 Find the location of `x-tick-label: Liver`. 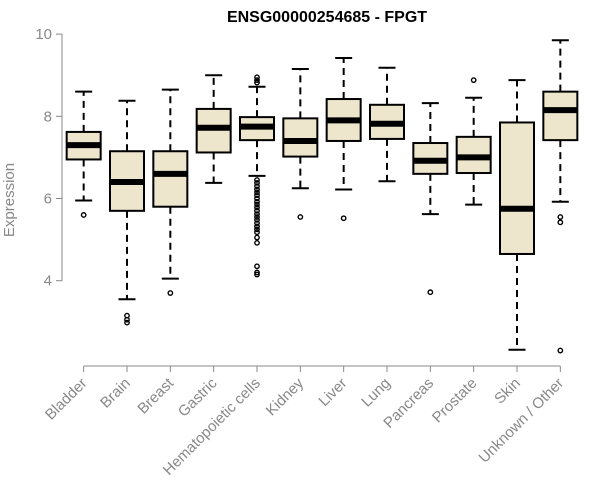

x-tick-label: Liver is located at coordinates (332, 392).